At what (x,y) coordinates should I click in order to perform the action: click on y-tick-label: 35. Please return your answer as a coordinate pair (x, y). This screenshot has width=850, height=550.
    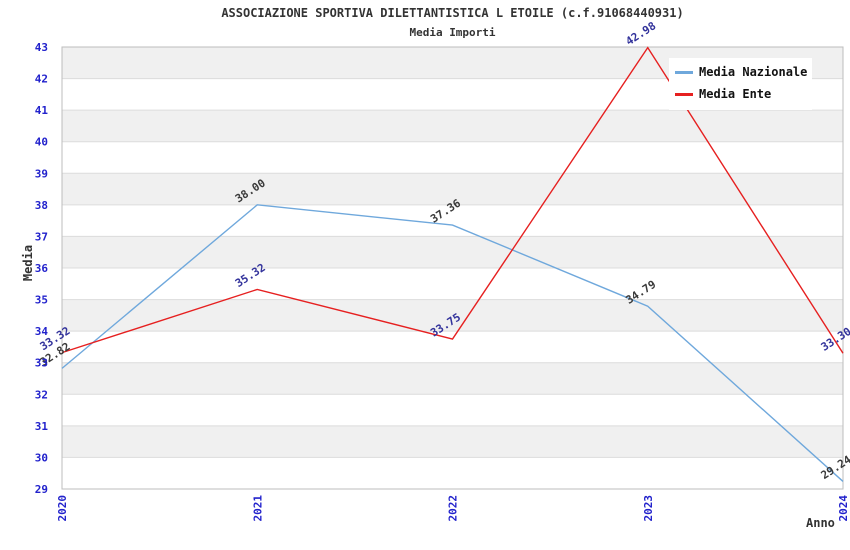
    Looking at the image, I should click on (41, 300).